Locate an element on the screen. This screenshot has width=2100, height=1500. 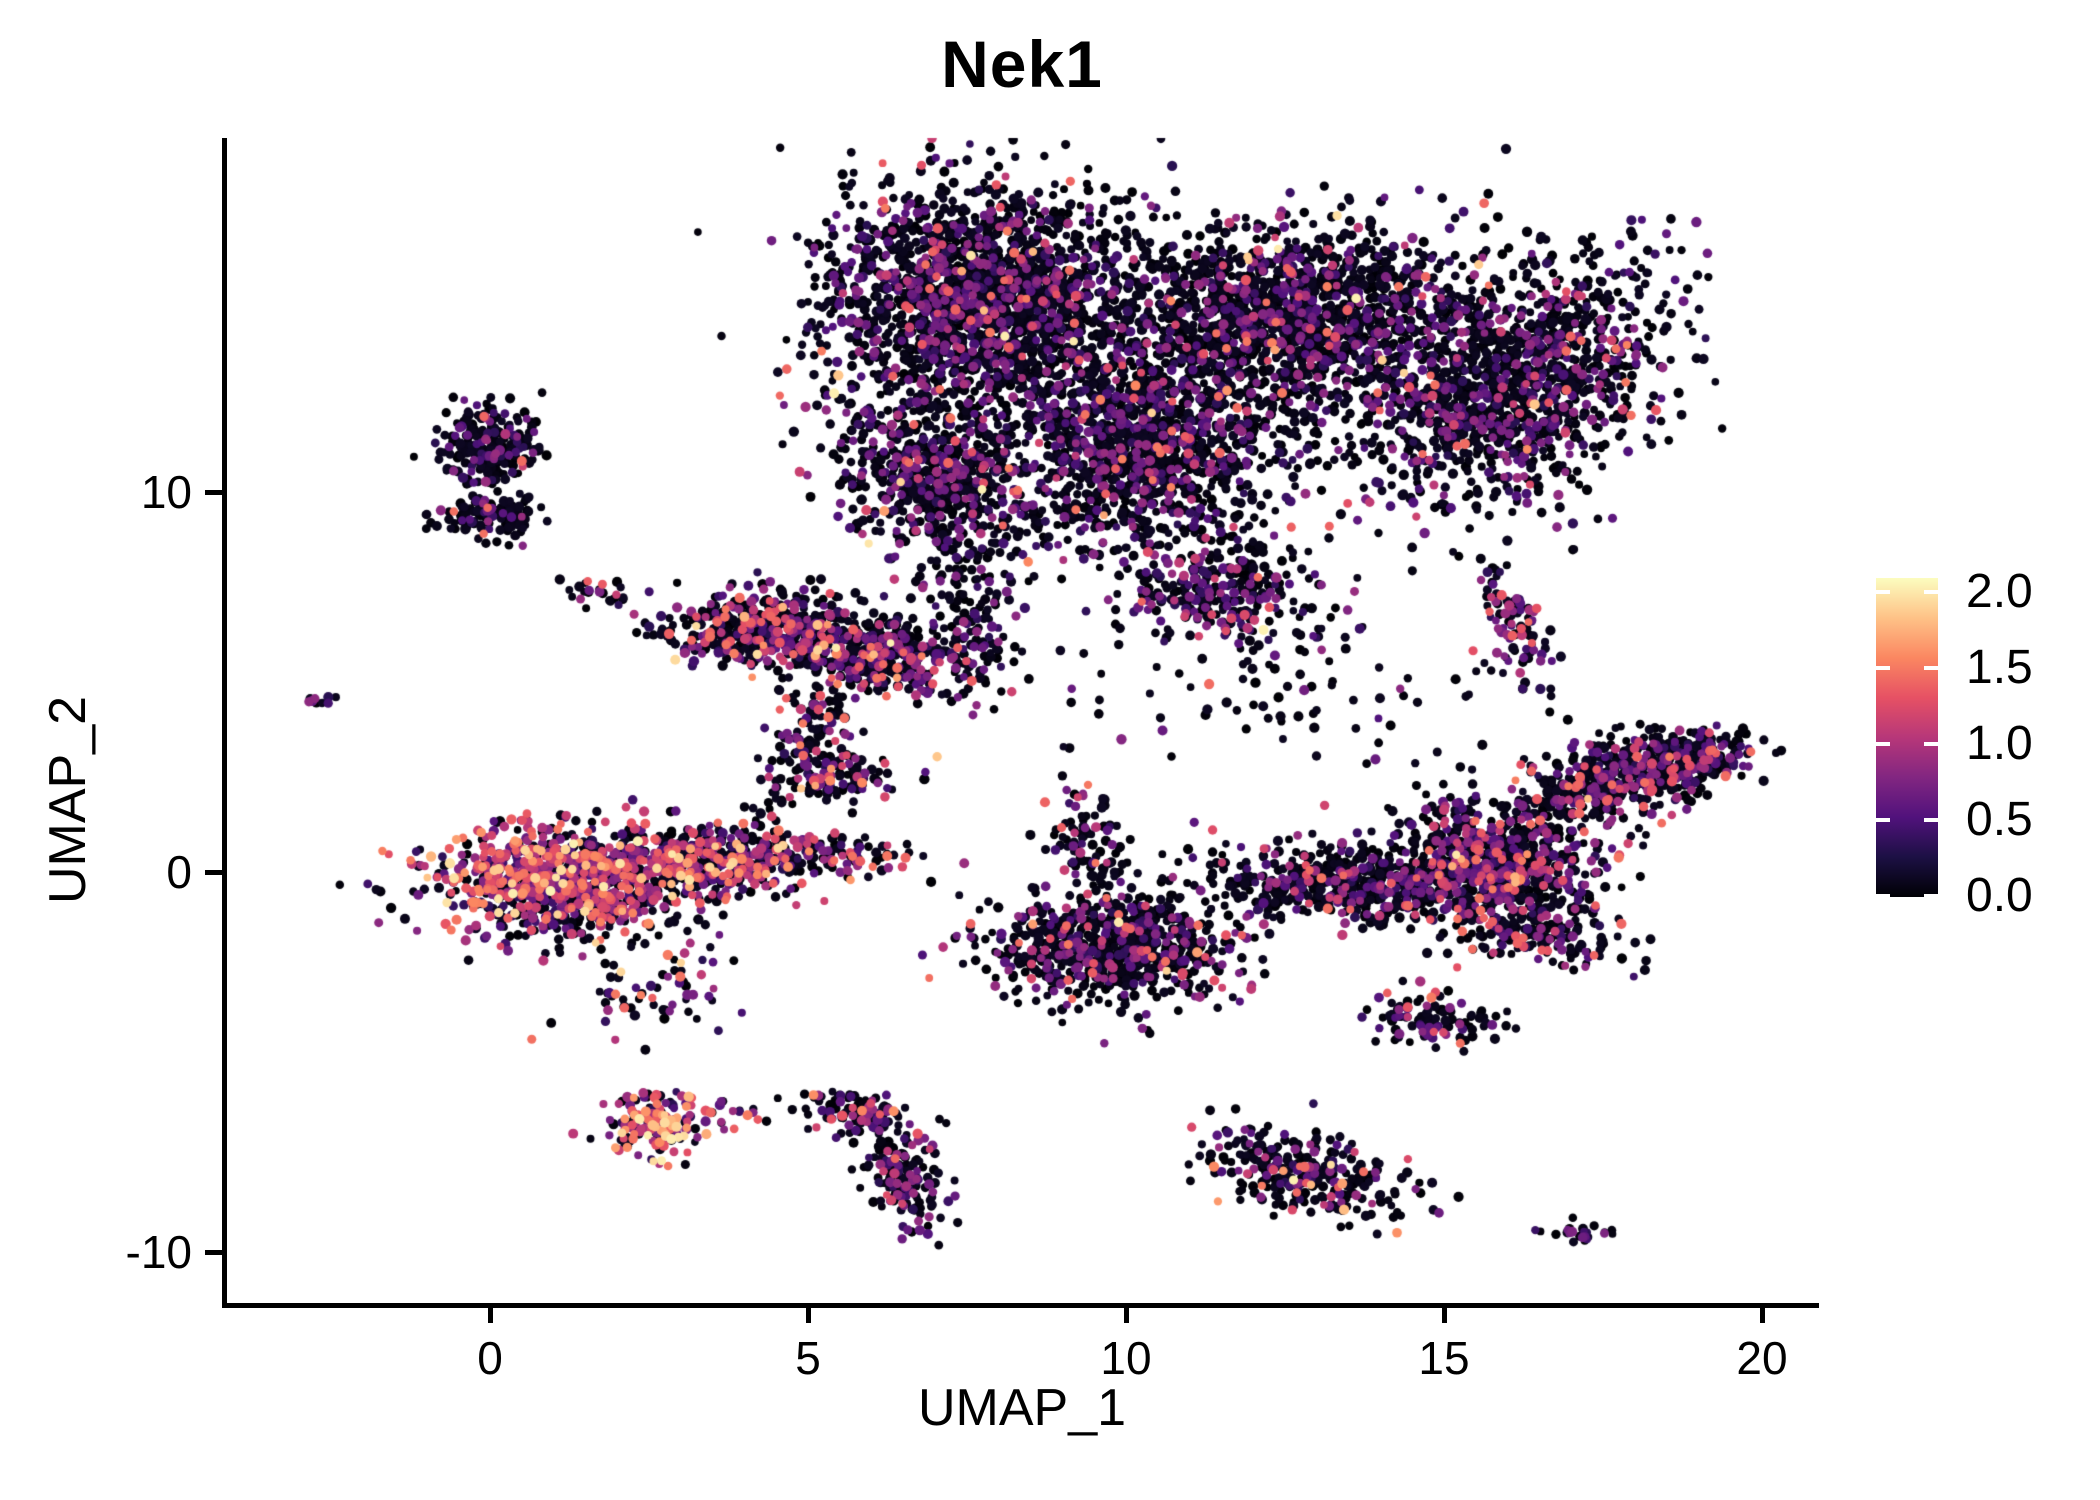
y-axis-label: UMAP_2 is located at coordinates (68, 800).